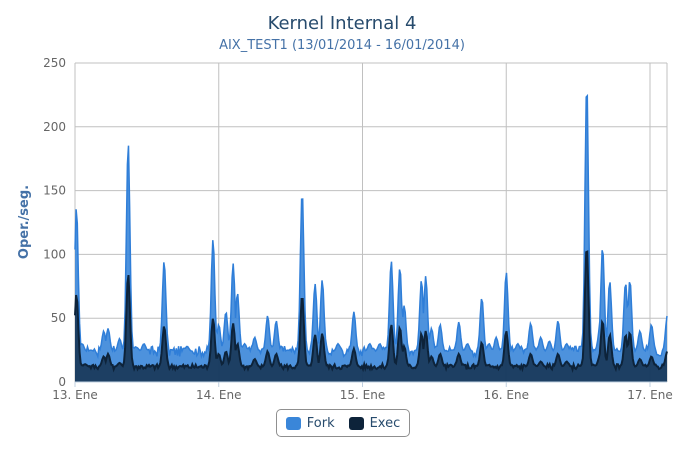 This screenshot has width=685, height=456. I want to click on chart-subtitle: AIX_TEST1 (13/01/2014 - 16/01/2014), so click(342, 45).